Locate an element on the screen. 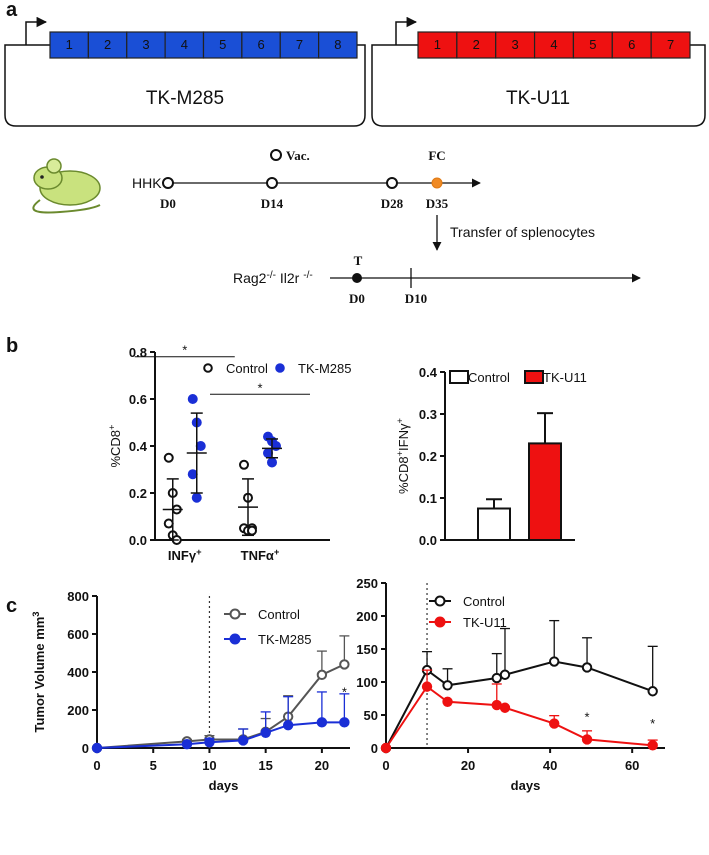 The height and width of the screenshot is (855, 709). y-tick-label: 800 is located at coordinates (78, 596).